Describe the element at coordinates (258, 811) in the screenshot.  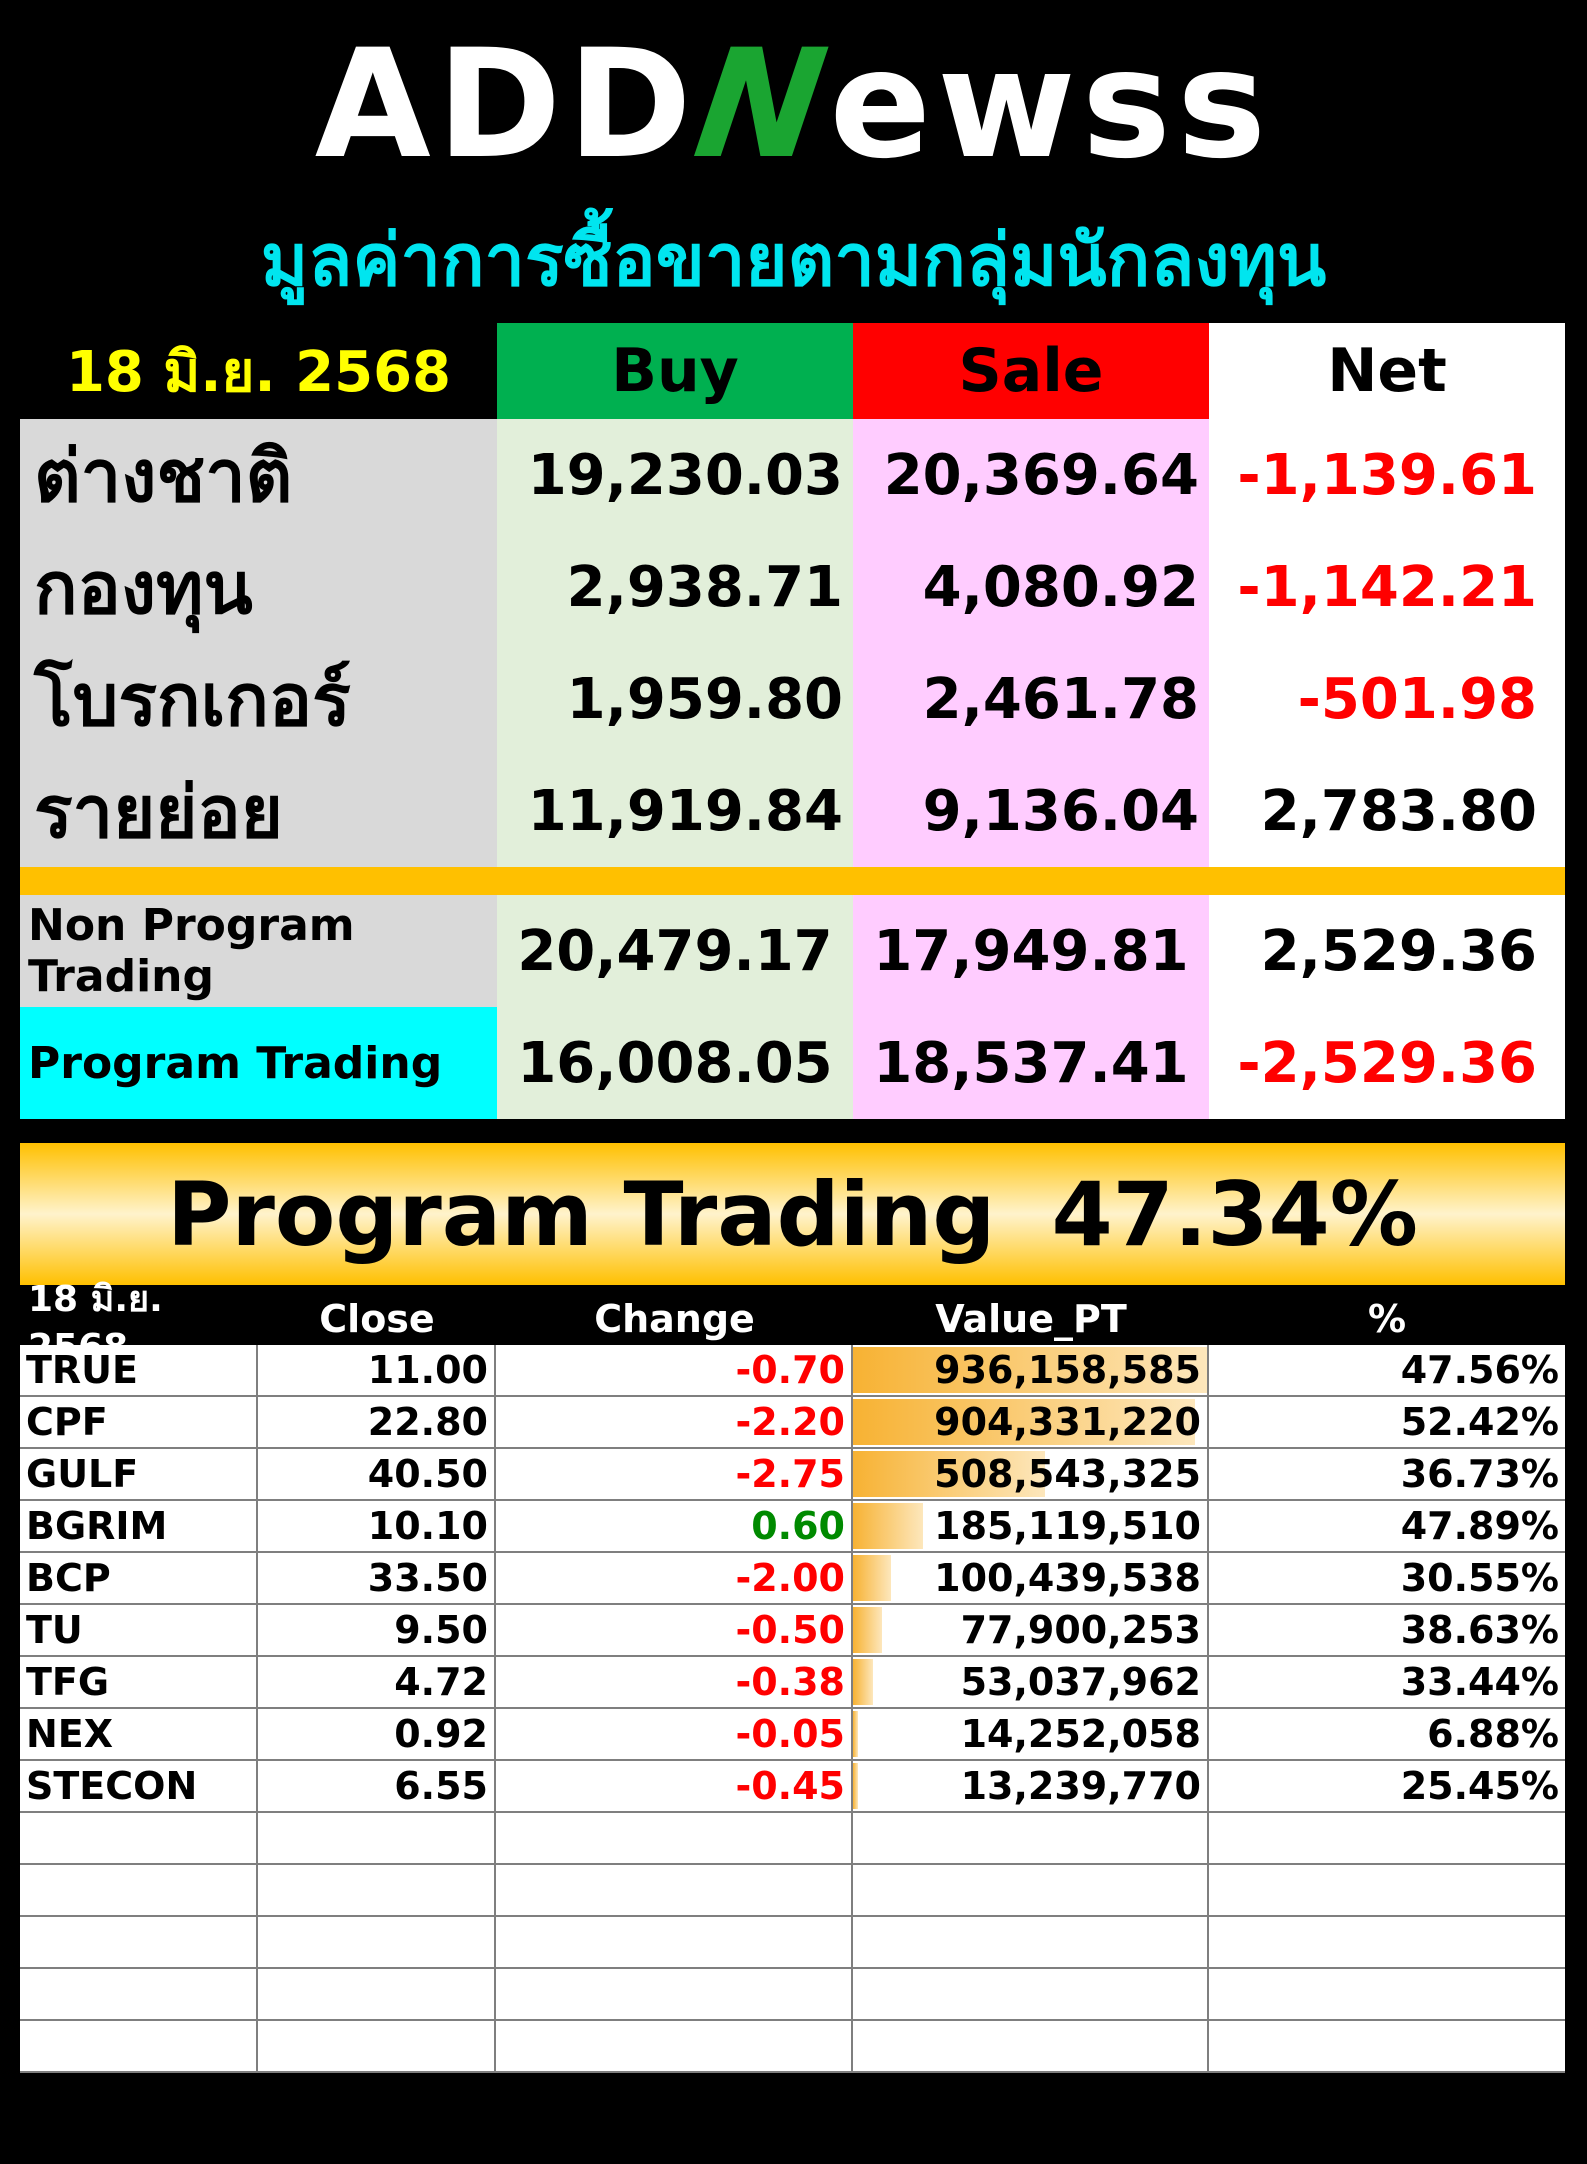
I see `investor-name: รายย่อย` at that location.